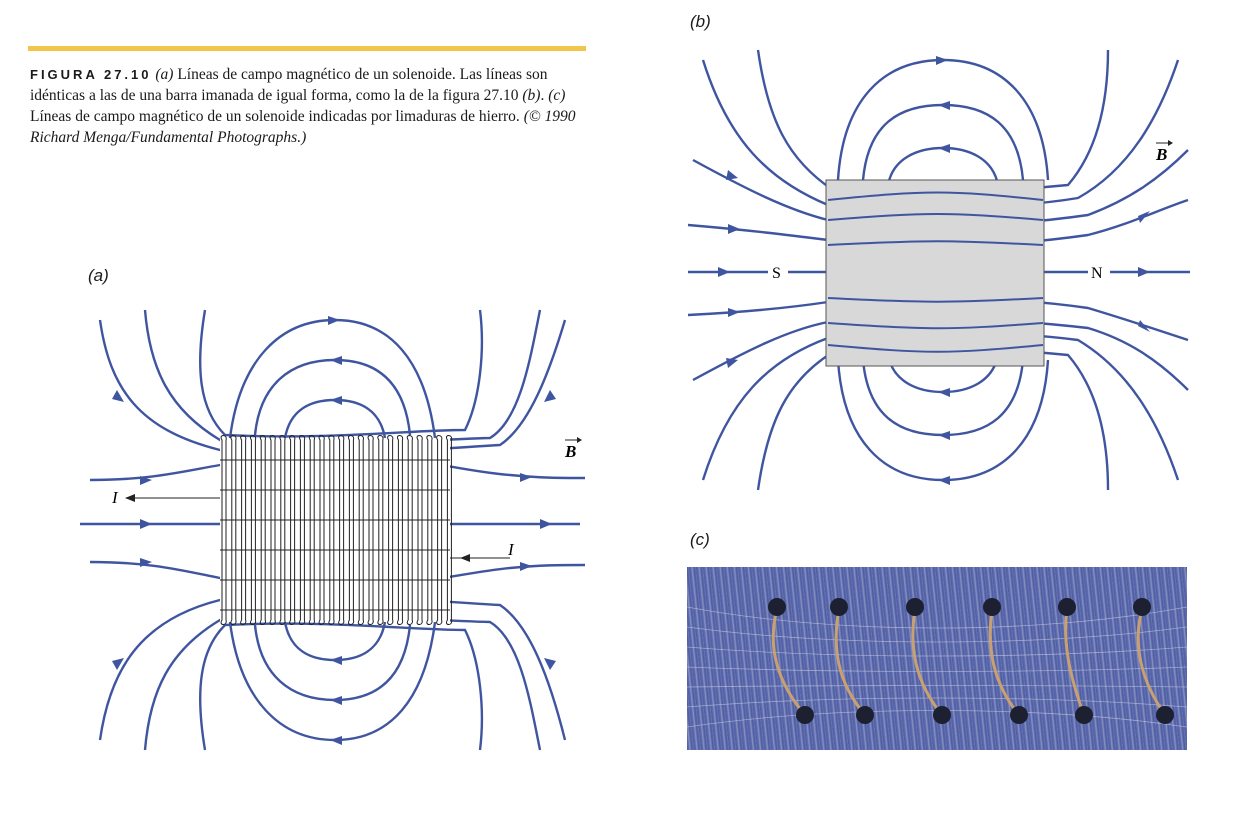 The image size is (1258, 815). What do you see at coordinates (1161, 154) in the screenshot?
I see `field-label-b: B` at bounding box center [1161, 154].